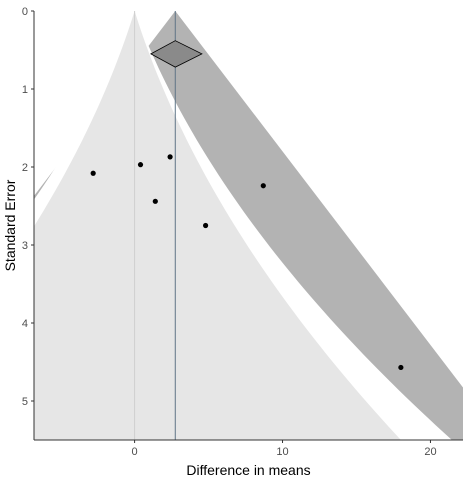 The width and height of the screenshot is (469, 482). What do you see at coordinates (430, 452) in the screenshot?
I see `x-tick-label: 20` at bounding box center [430, 452].